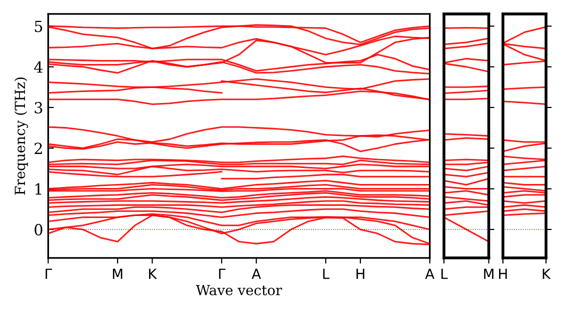 The height and width of the screenshot is (310, 567). What do you see at coordinates (38, 189) in the screenshot?
I see `y-tick-label: 1` at bounding box center [38, 189].